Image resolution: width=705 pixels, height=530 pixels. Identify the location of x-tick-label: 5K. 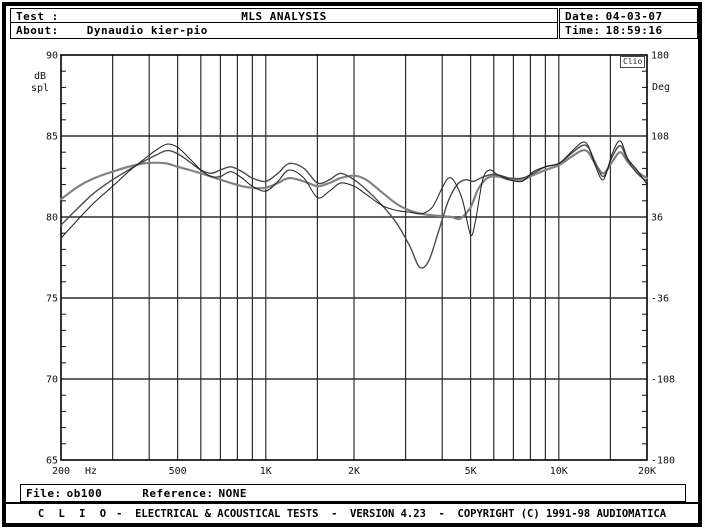
(471, 471).